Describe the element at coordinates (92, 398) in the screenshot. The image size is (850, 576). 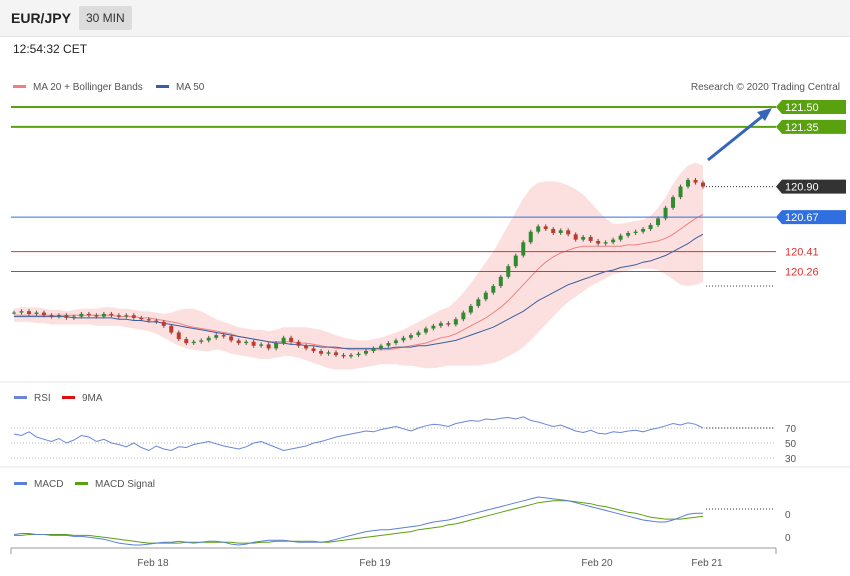
I see `legend-label: 9MA` at that location.